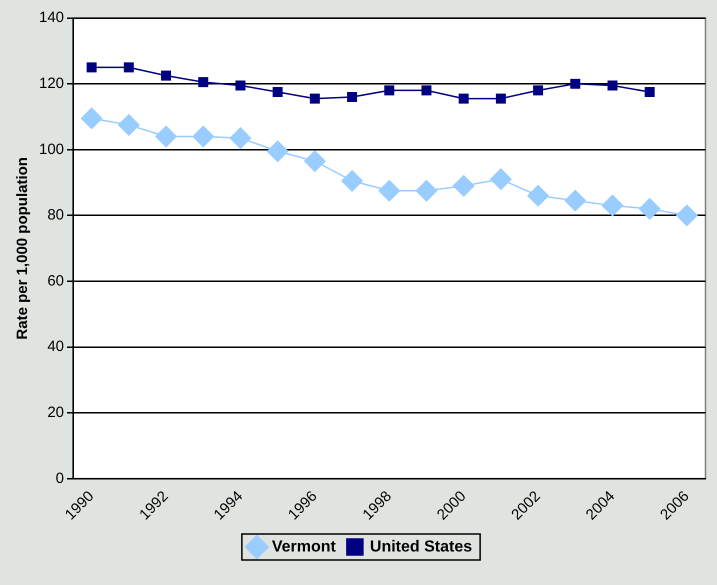 The width and height of the screenshot is (717, 585). I want to click on y-tick-label: 40, so click(55, 347).